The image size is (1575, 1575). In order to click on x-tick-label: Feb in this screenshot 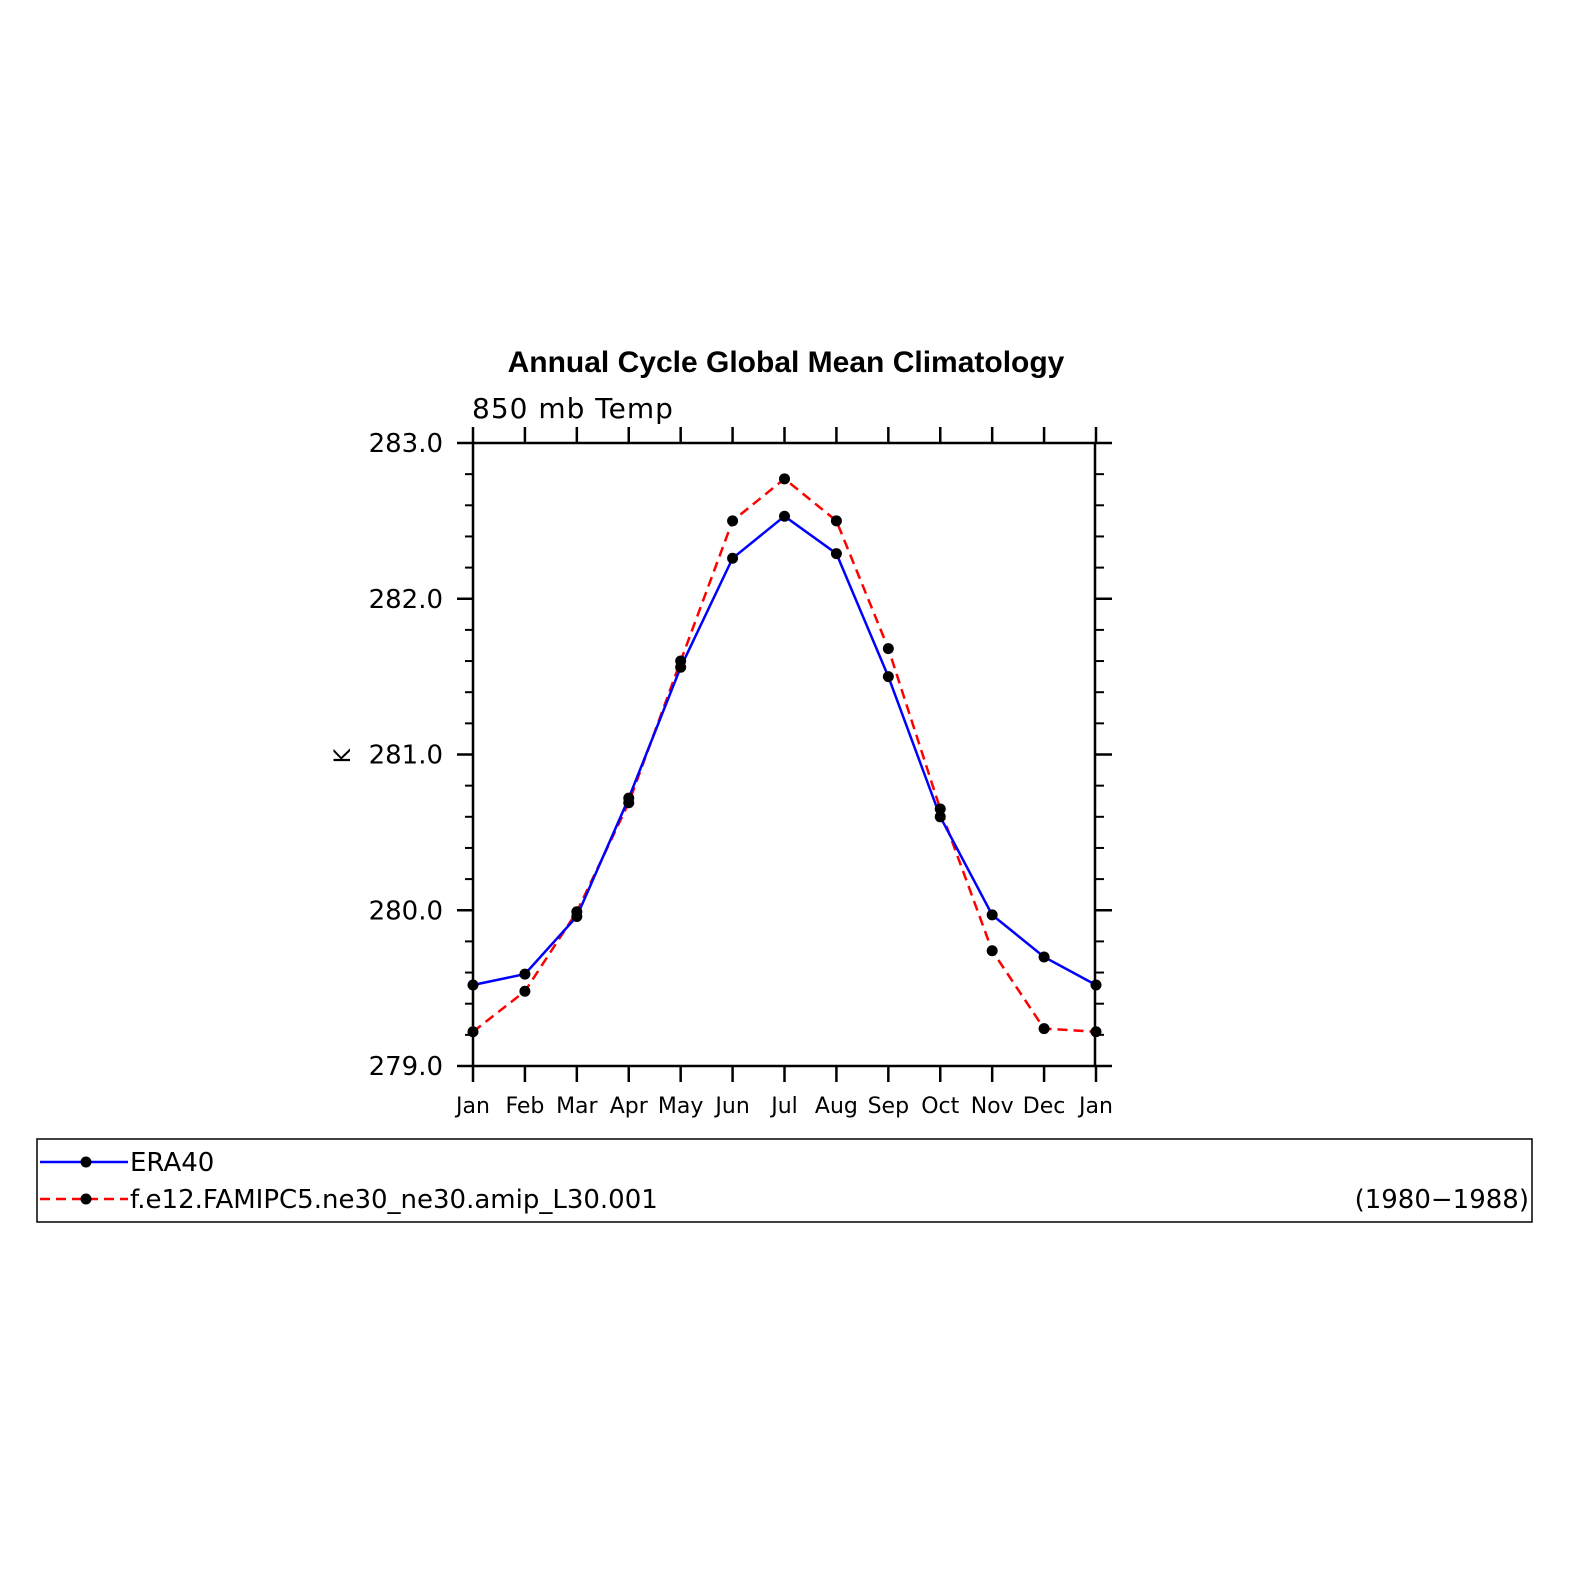, I will do `click(524, 1106)`.